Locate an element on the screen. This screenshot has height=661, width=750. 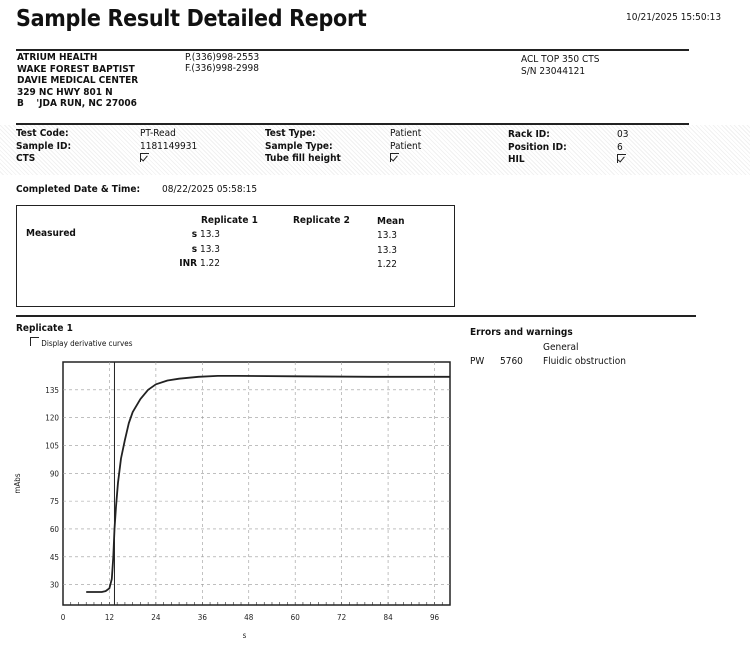
error-number: 5760 is located at coordinates (511, 361).